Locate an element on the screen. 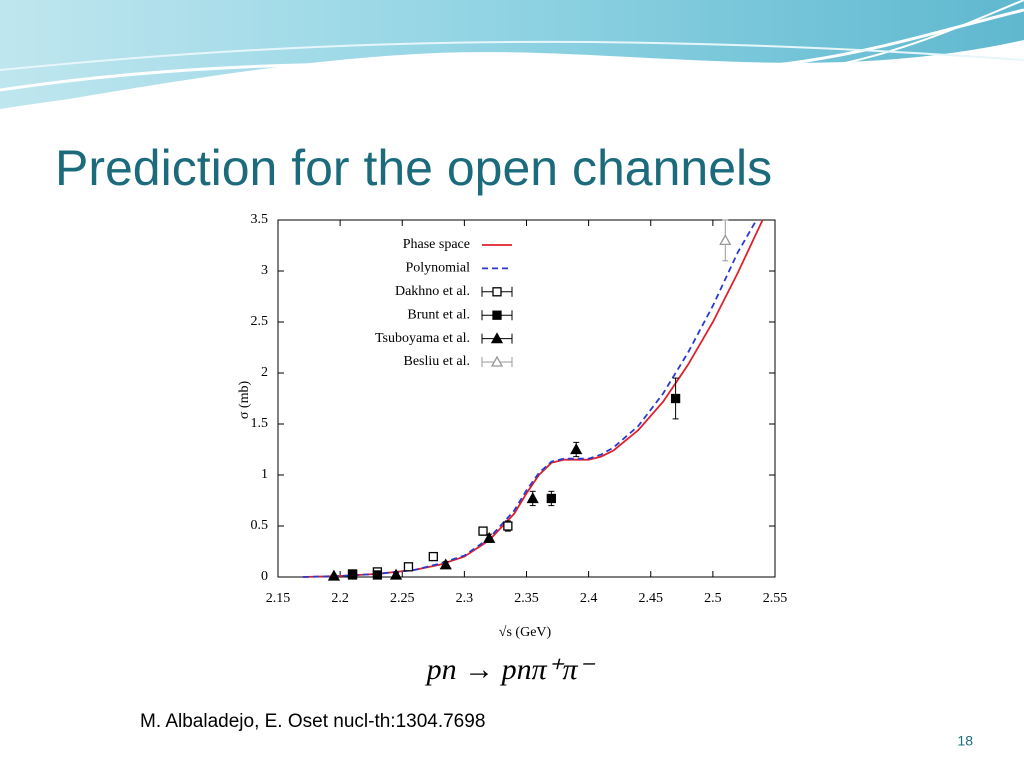 The image size is (1024, 773). y-axis-label: σ (mb) is located at coordinates (244, 400).